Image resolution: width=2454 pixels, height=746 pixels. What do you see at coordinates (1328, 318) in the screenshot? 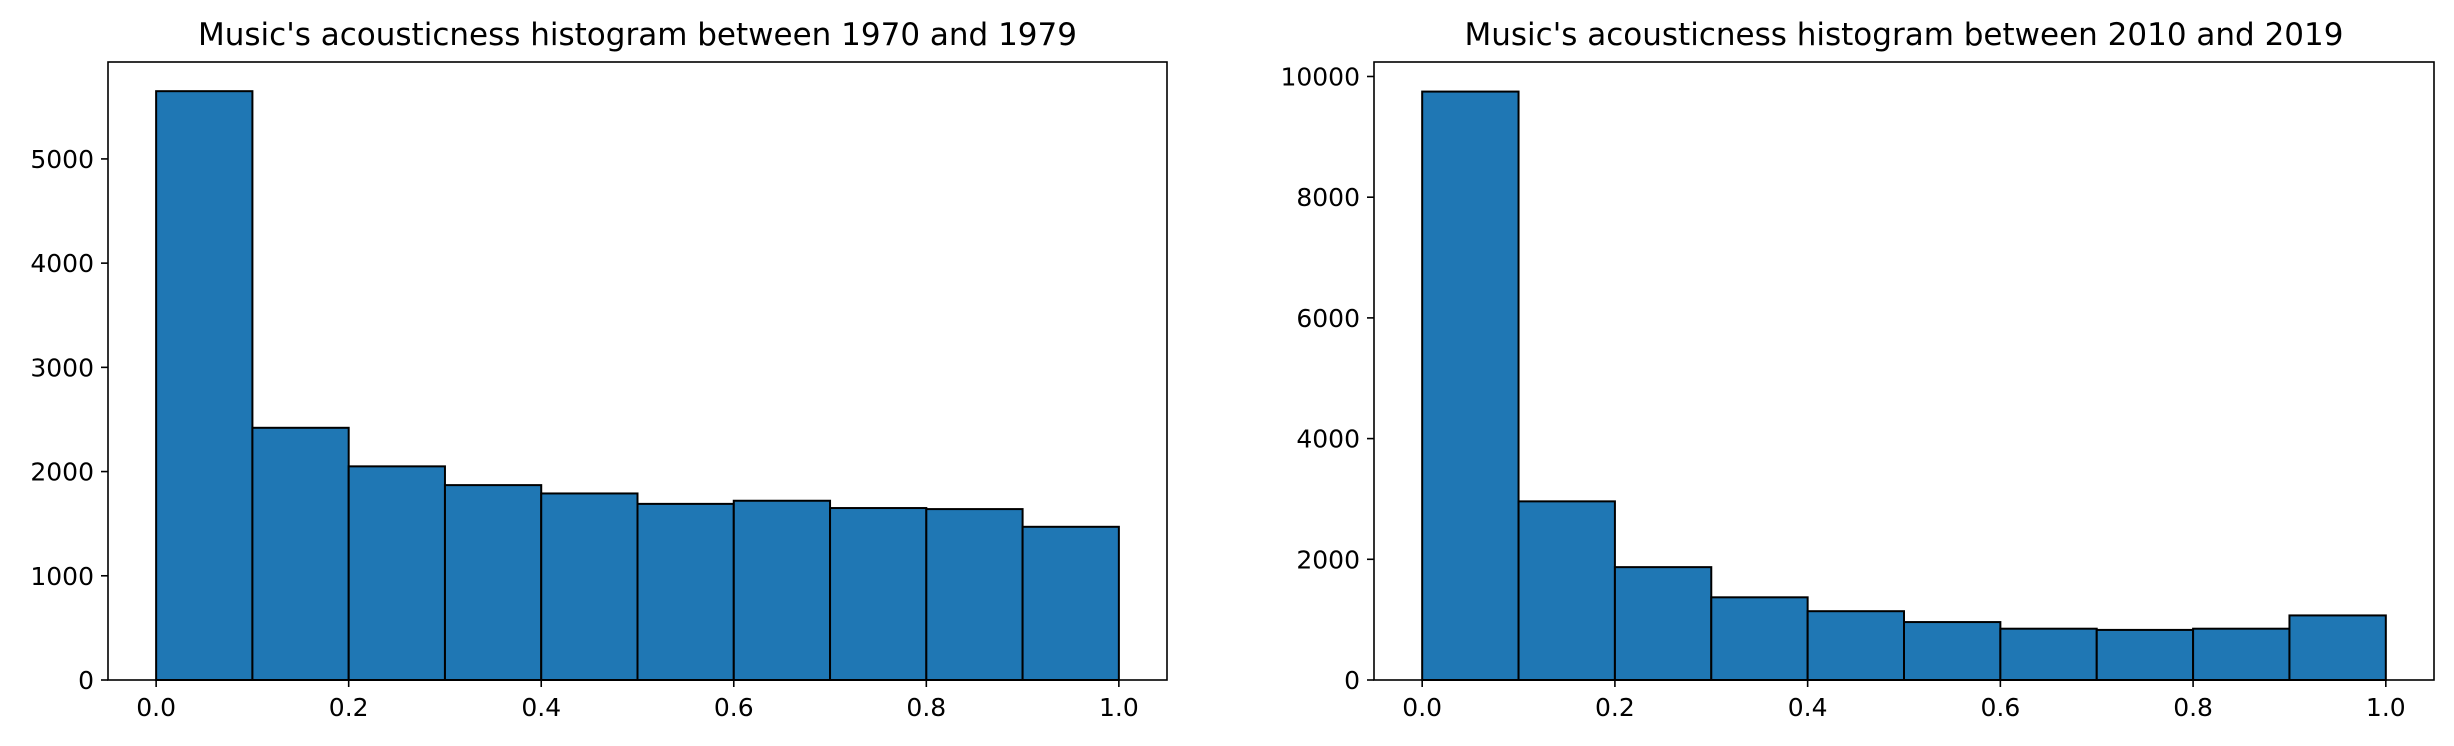
I see `y-tick-label: 6000` at bounding box center [1328, 318].